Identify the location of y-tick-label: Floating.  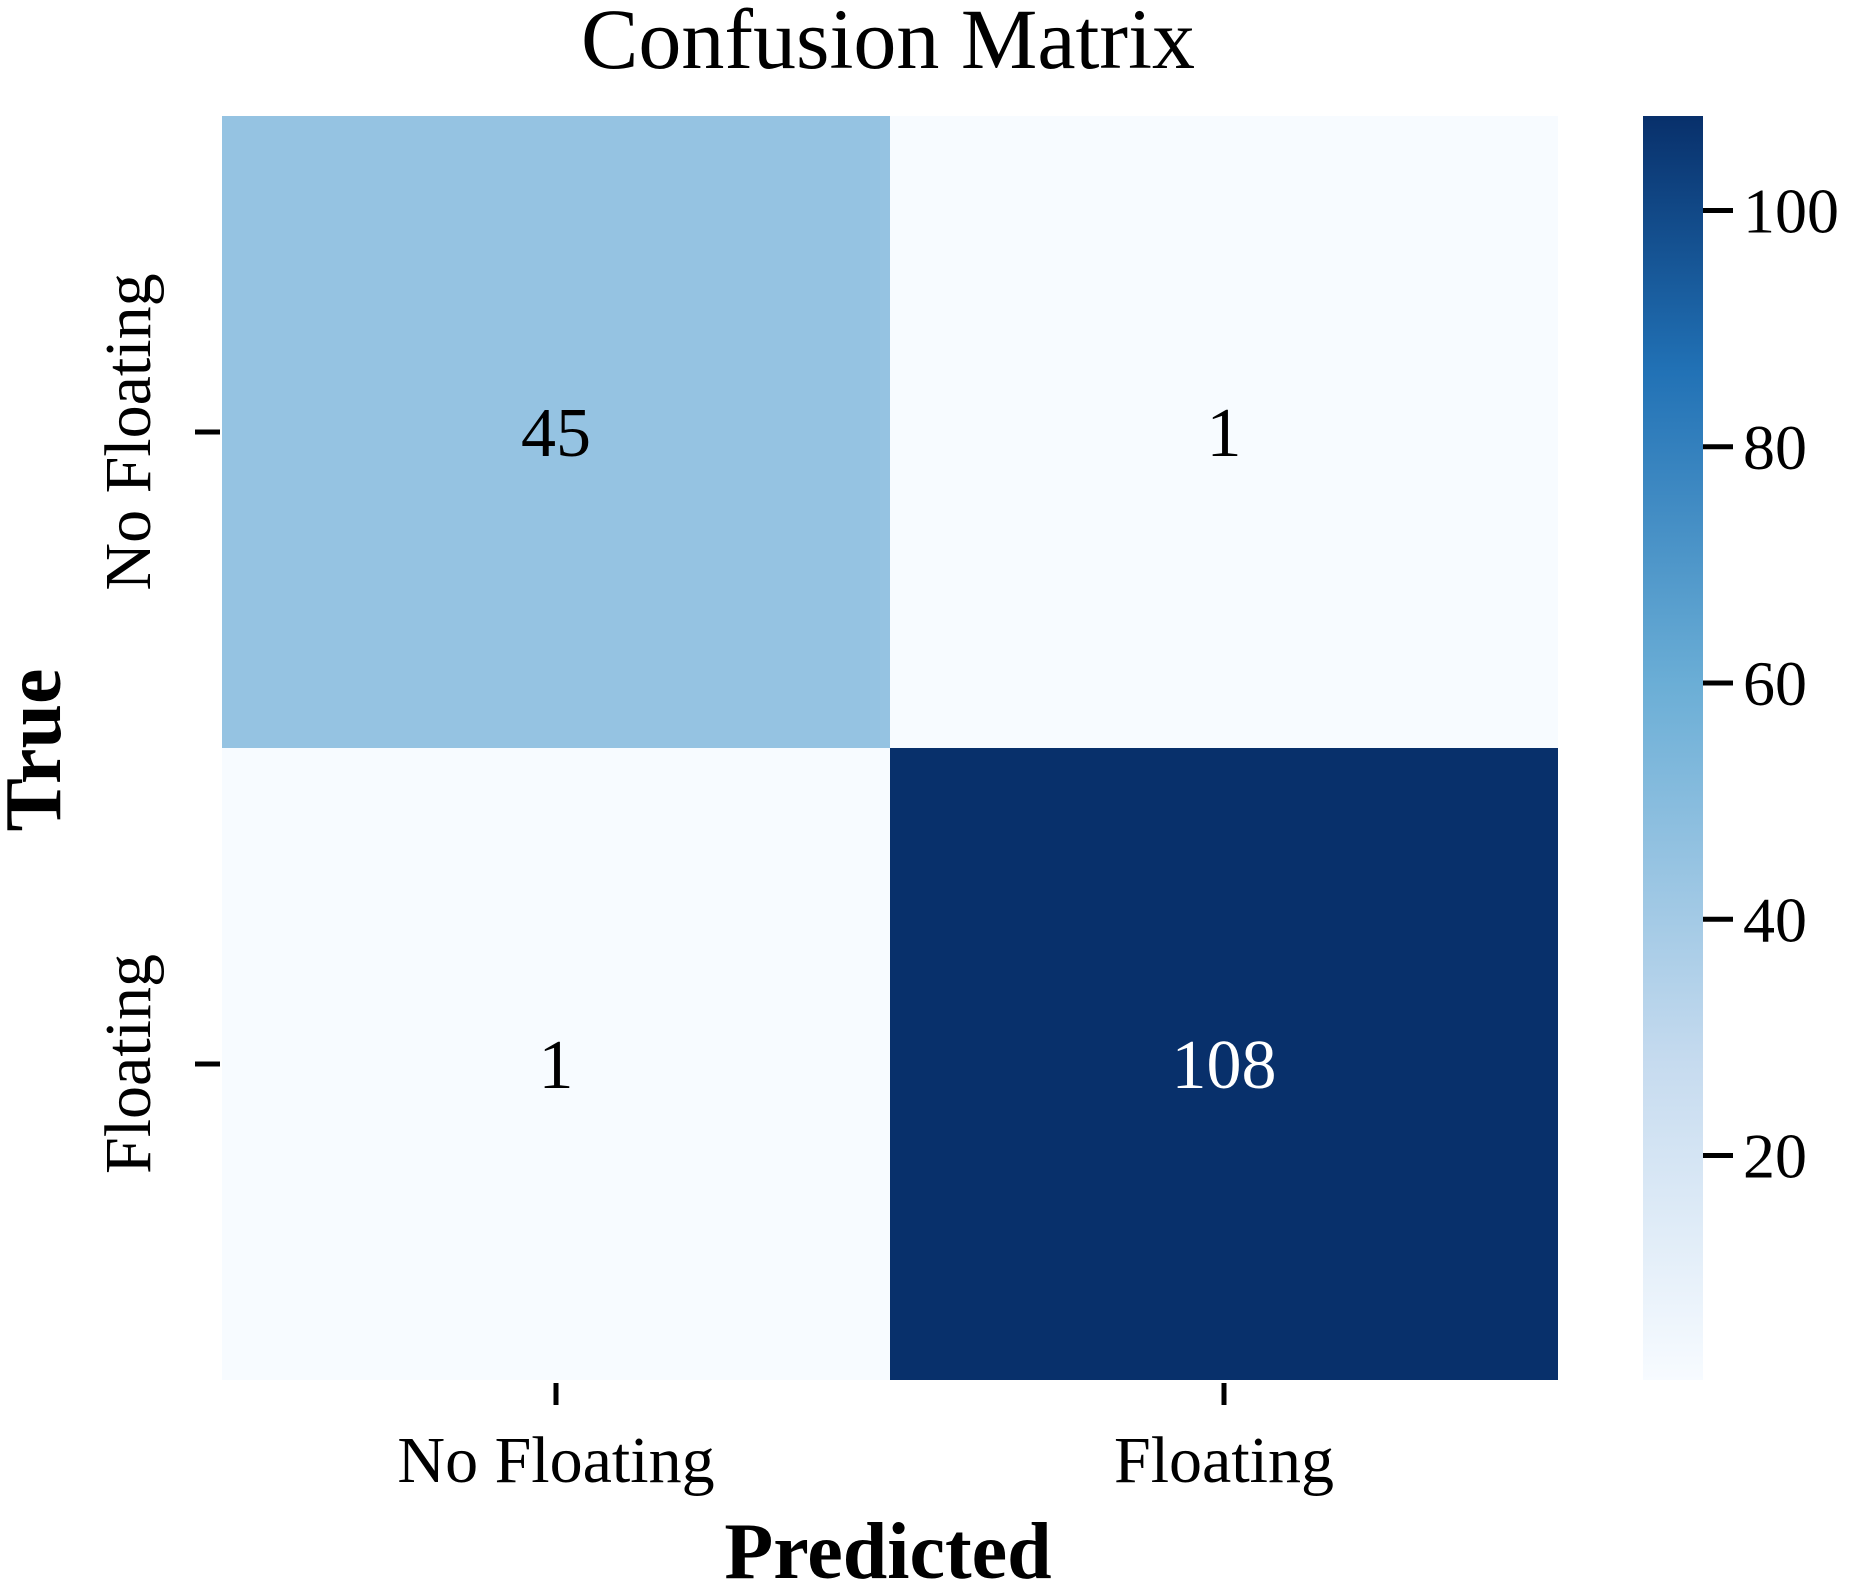
(128, 1064).